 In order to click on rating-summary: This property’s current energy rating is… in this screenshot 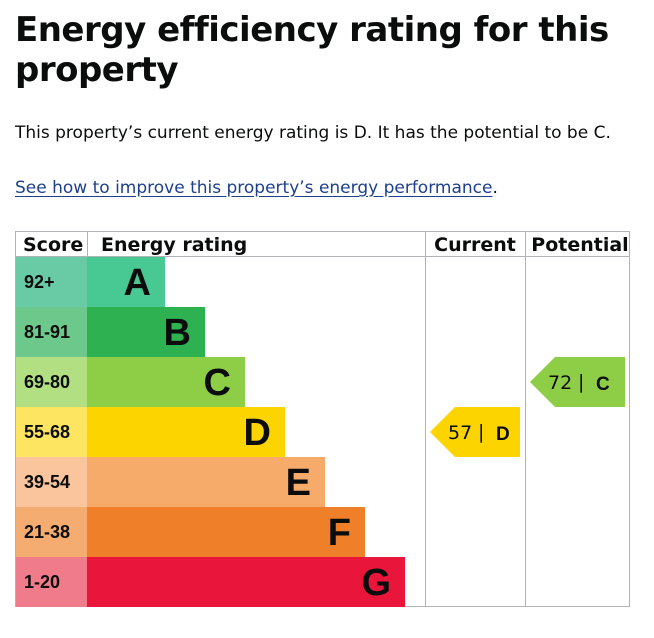, I will do `click(313, 133)`.